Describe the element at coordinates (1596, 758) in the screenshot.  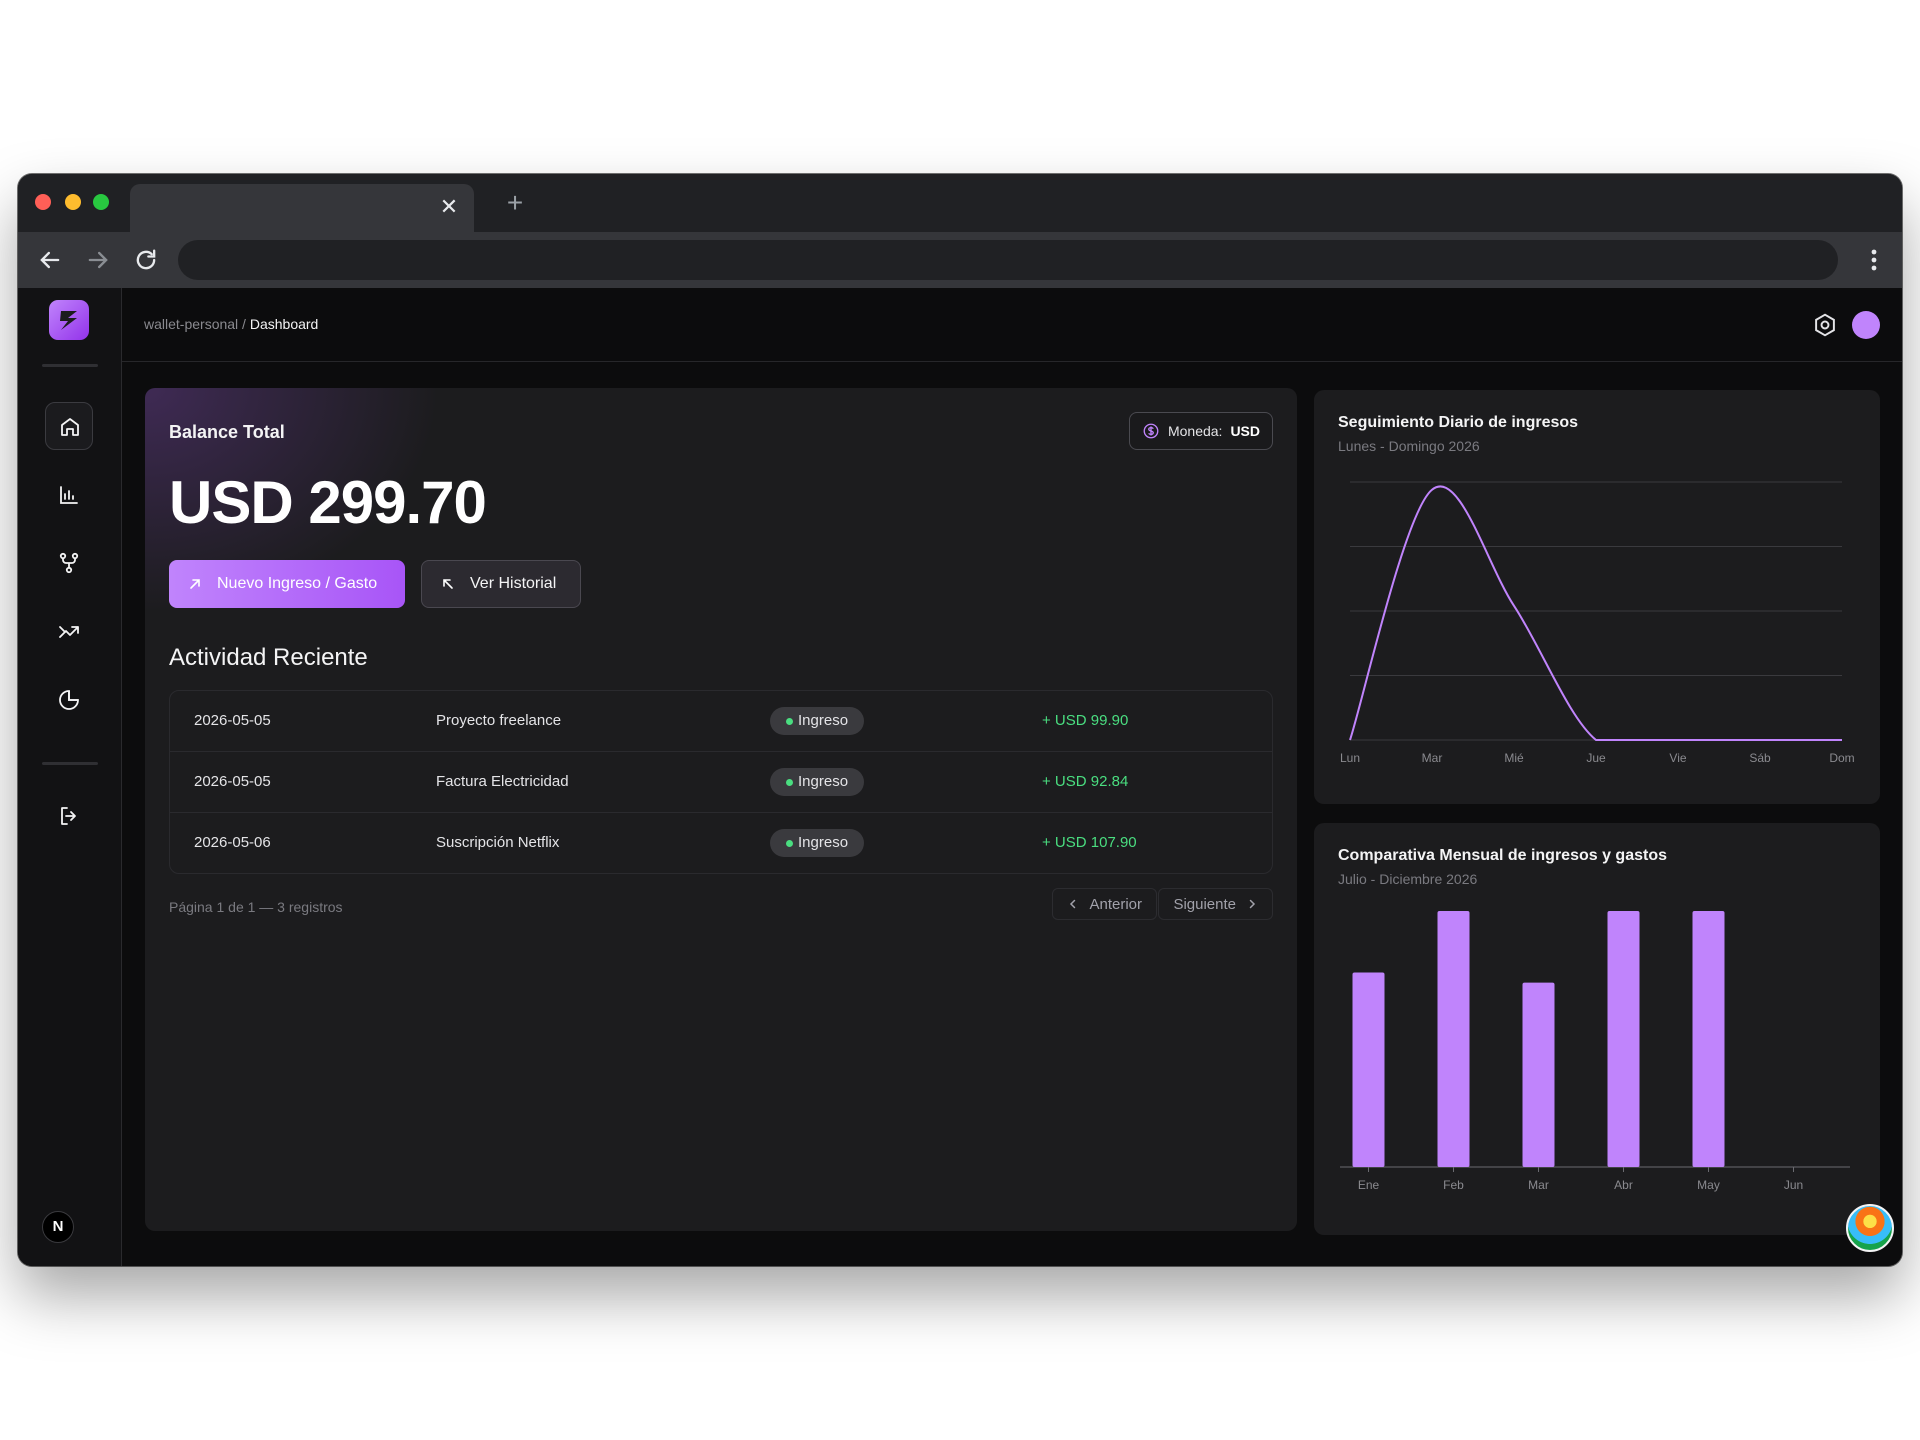
I see `x-tick-label: Jue` at that location.